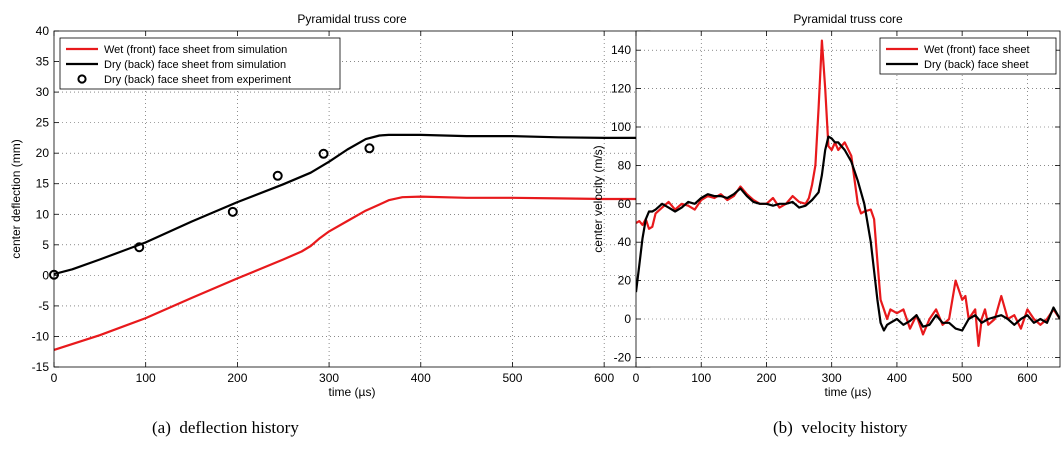 The height and width of the screenshot is (456, 1063). What do you see at coordinates (43, 31) in the screenshot?
I see `chart1-y-tick-label: 40` at bounding box center [43, 31].